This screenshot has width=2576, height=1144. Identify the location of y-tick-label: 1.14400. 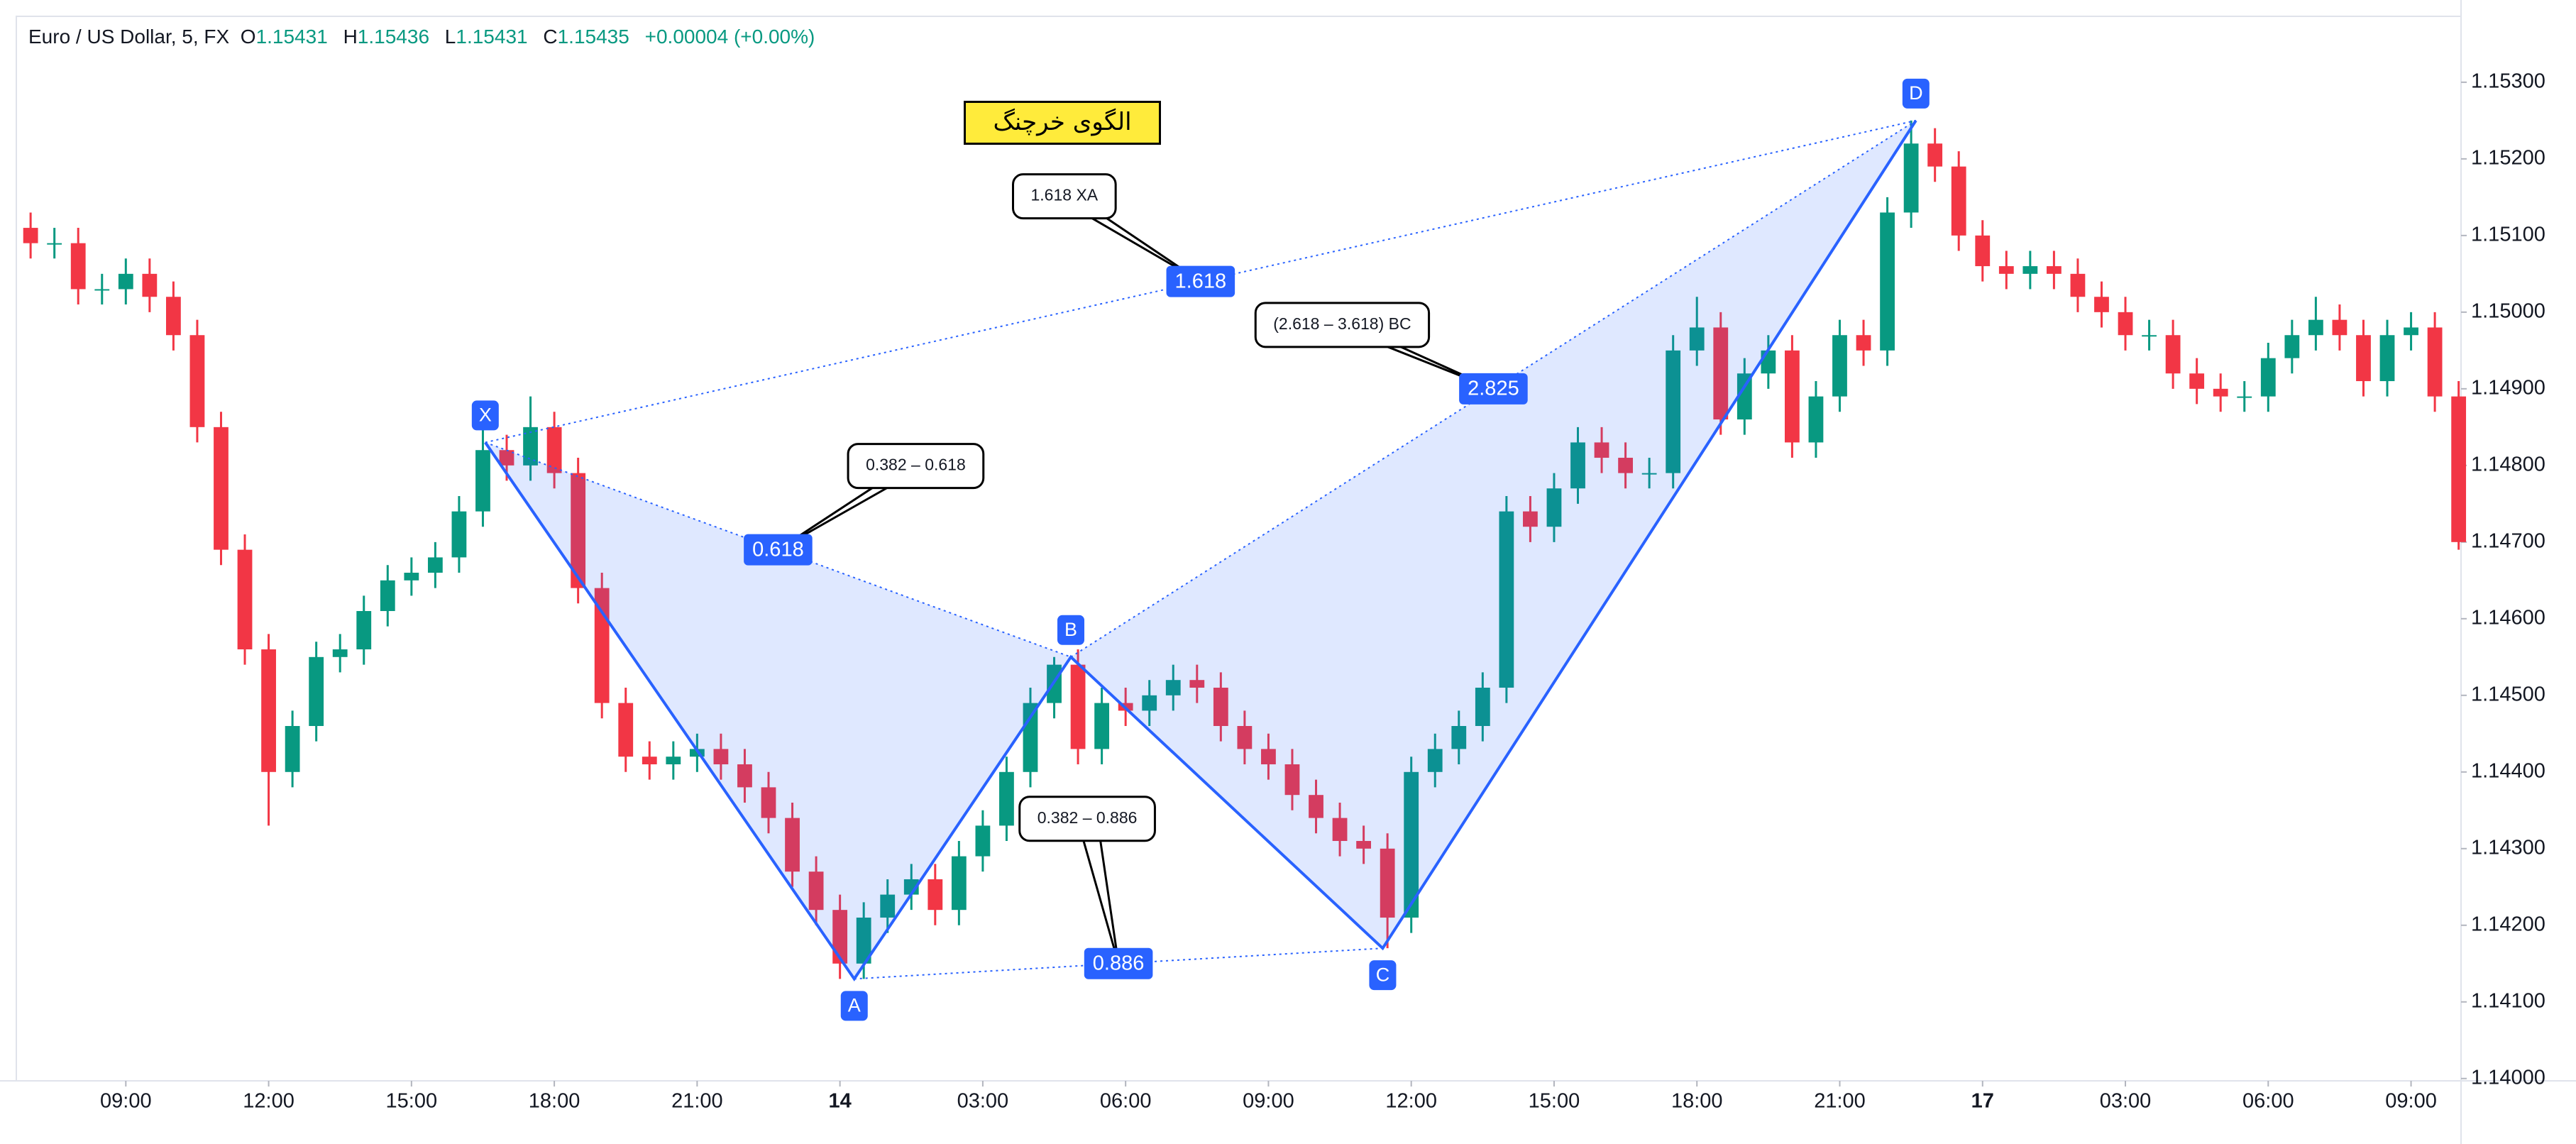
(2508, 771).